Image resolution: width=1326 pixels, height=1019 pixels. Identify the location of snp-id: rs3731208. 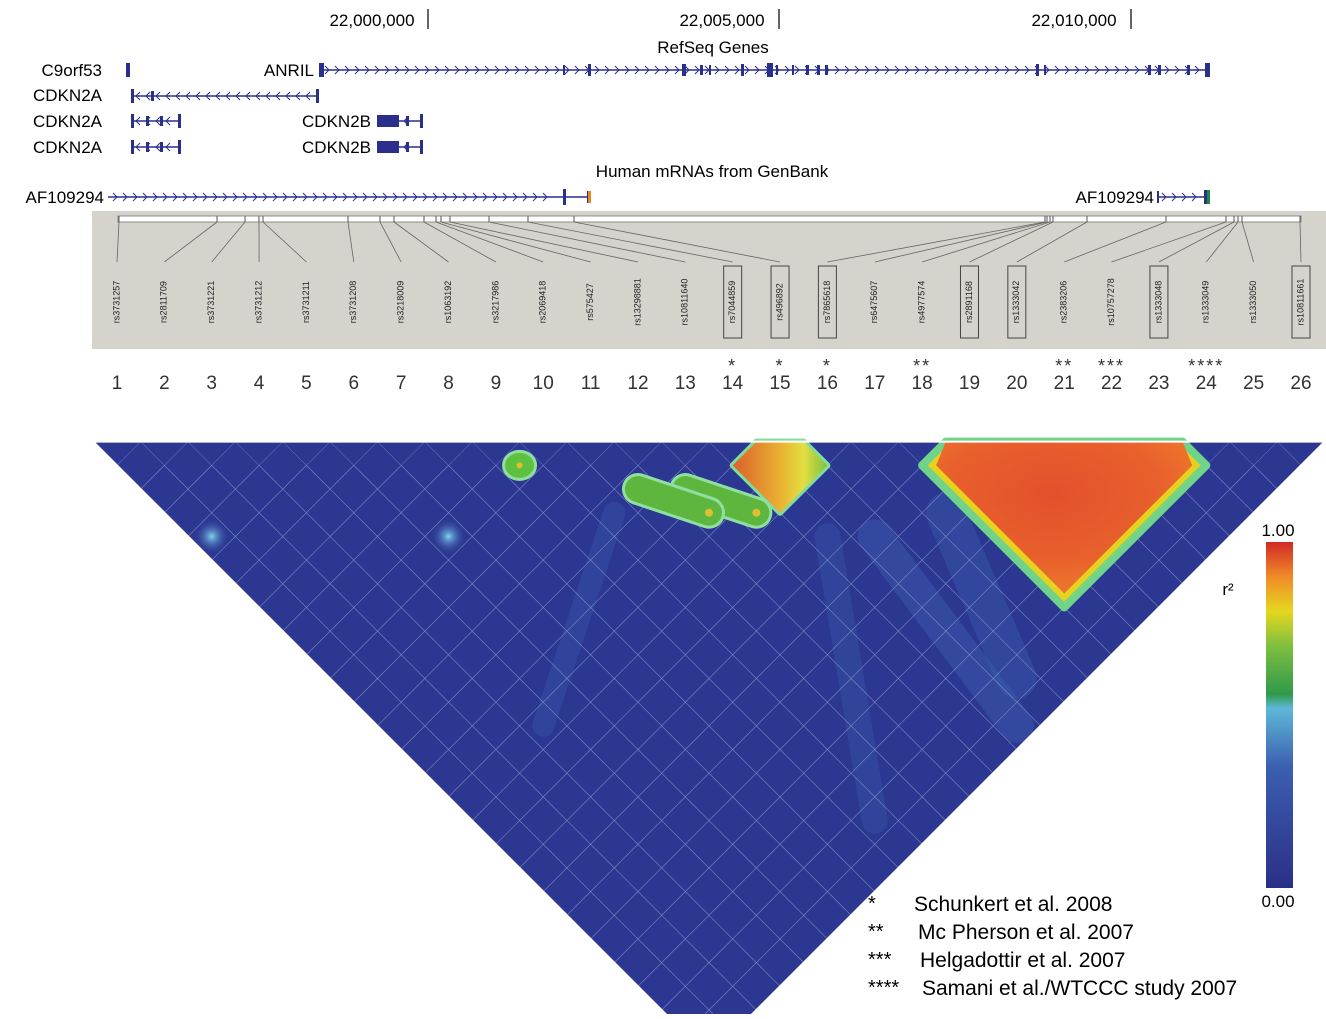
(353, 302).